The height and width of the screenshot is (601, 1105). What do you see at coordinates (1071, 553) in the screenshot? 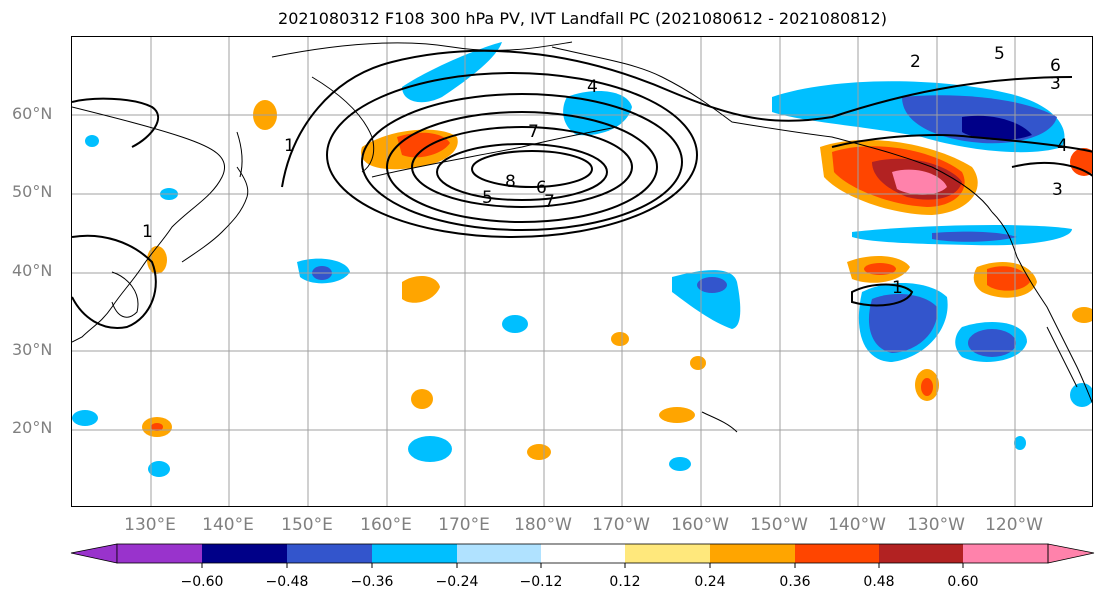
I see `colorbar-extend-high` at bounding box center [1071, 553].